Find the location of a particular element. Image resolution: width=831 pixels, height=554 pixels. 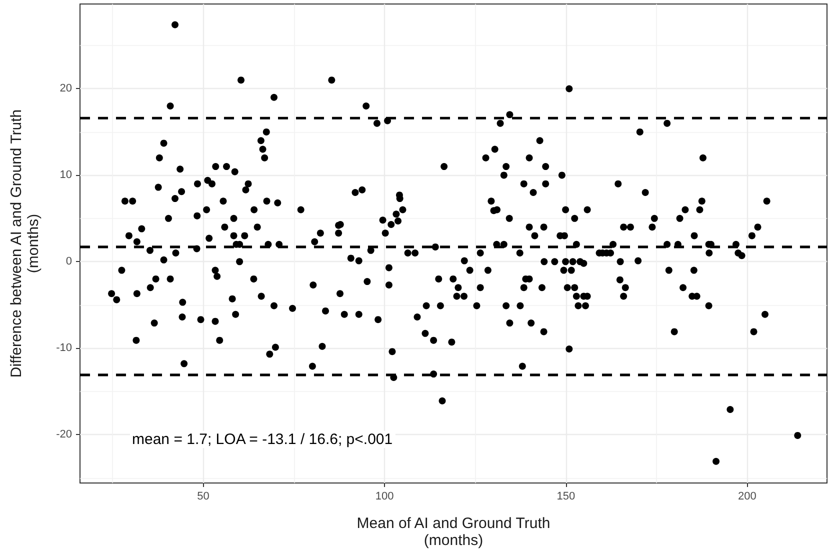

x-tick-label: 200 is located at coordinates (747, 496).